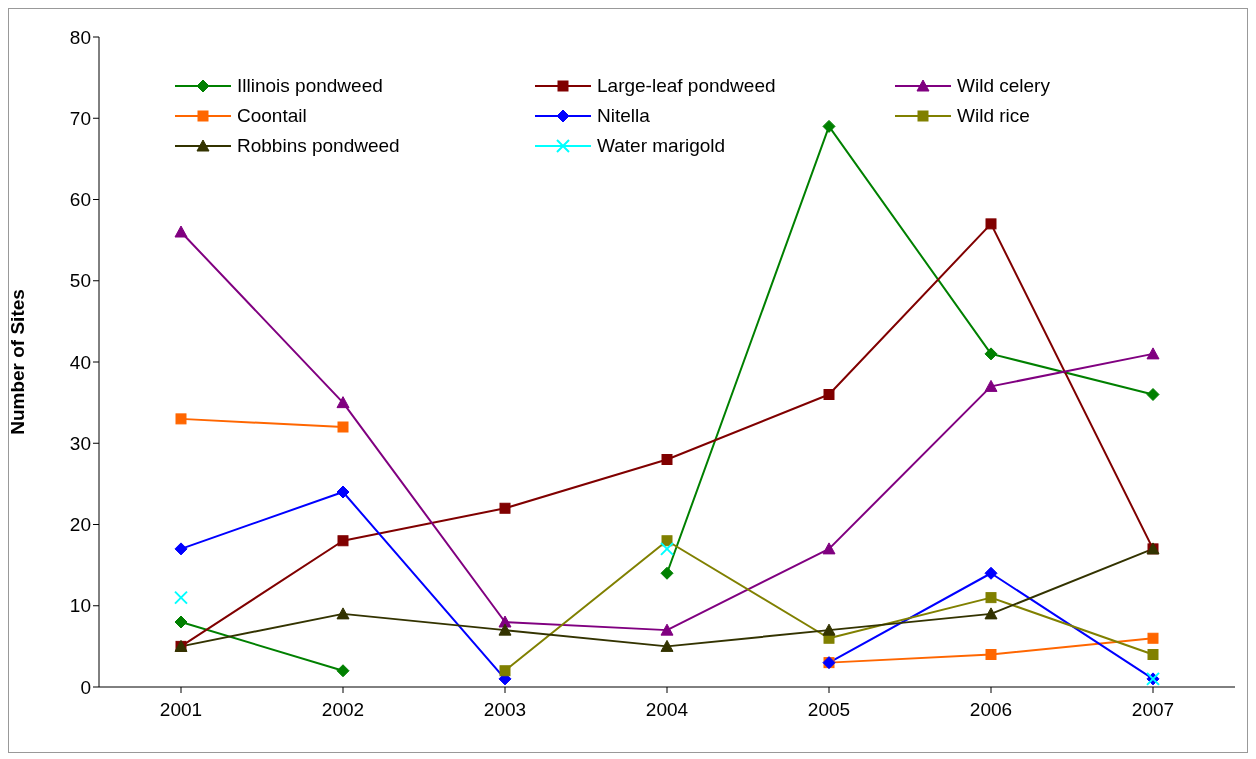  What do you see at coordinates (272, 116) in the screenshot?
I see `legend-label: Coontail` at bounding box center [272, 116].